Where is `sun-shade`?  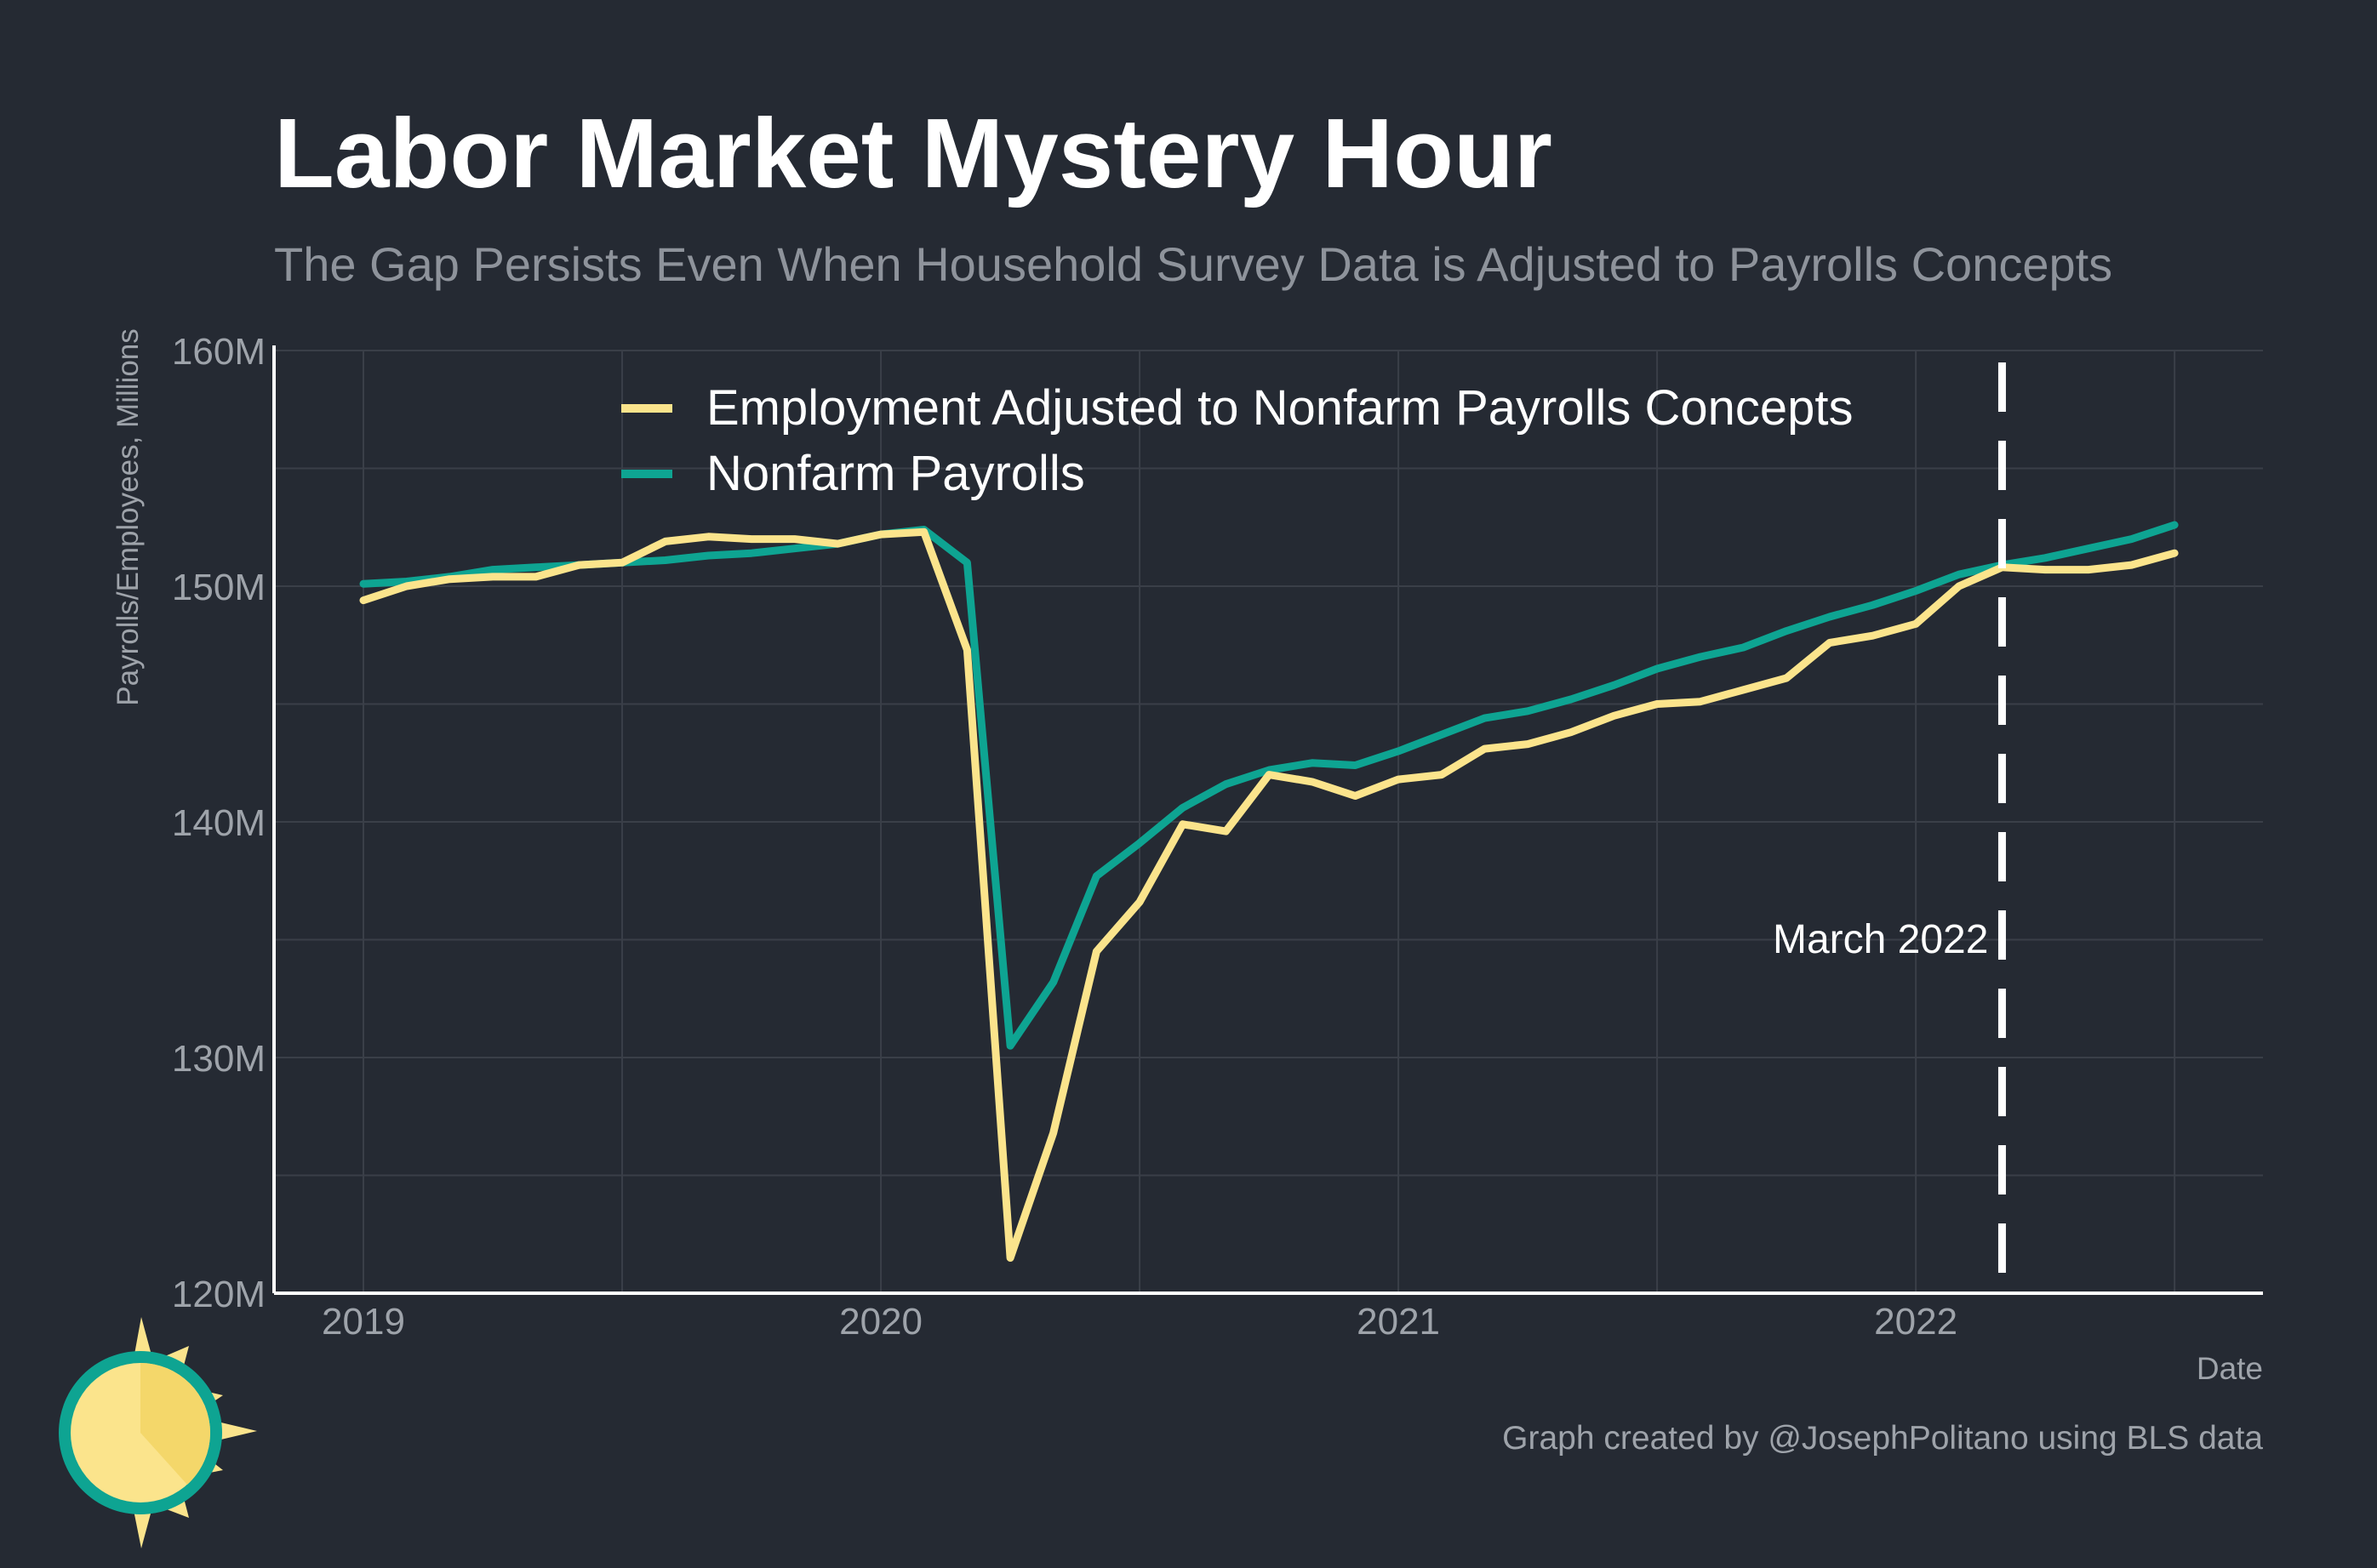
sun-shade is located at coordinates (175, 1424).